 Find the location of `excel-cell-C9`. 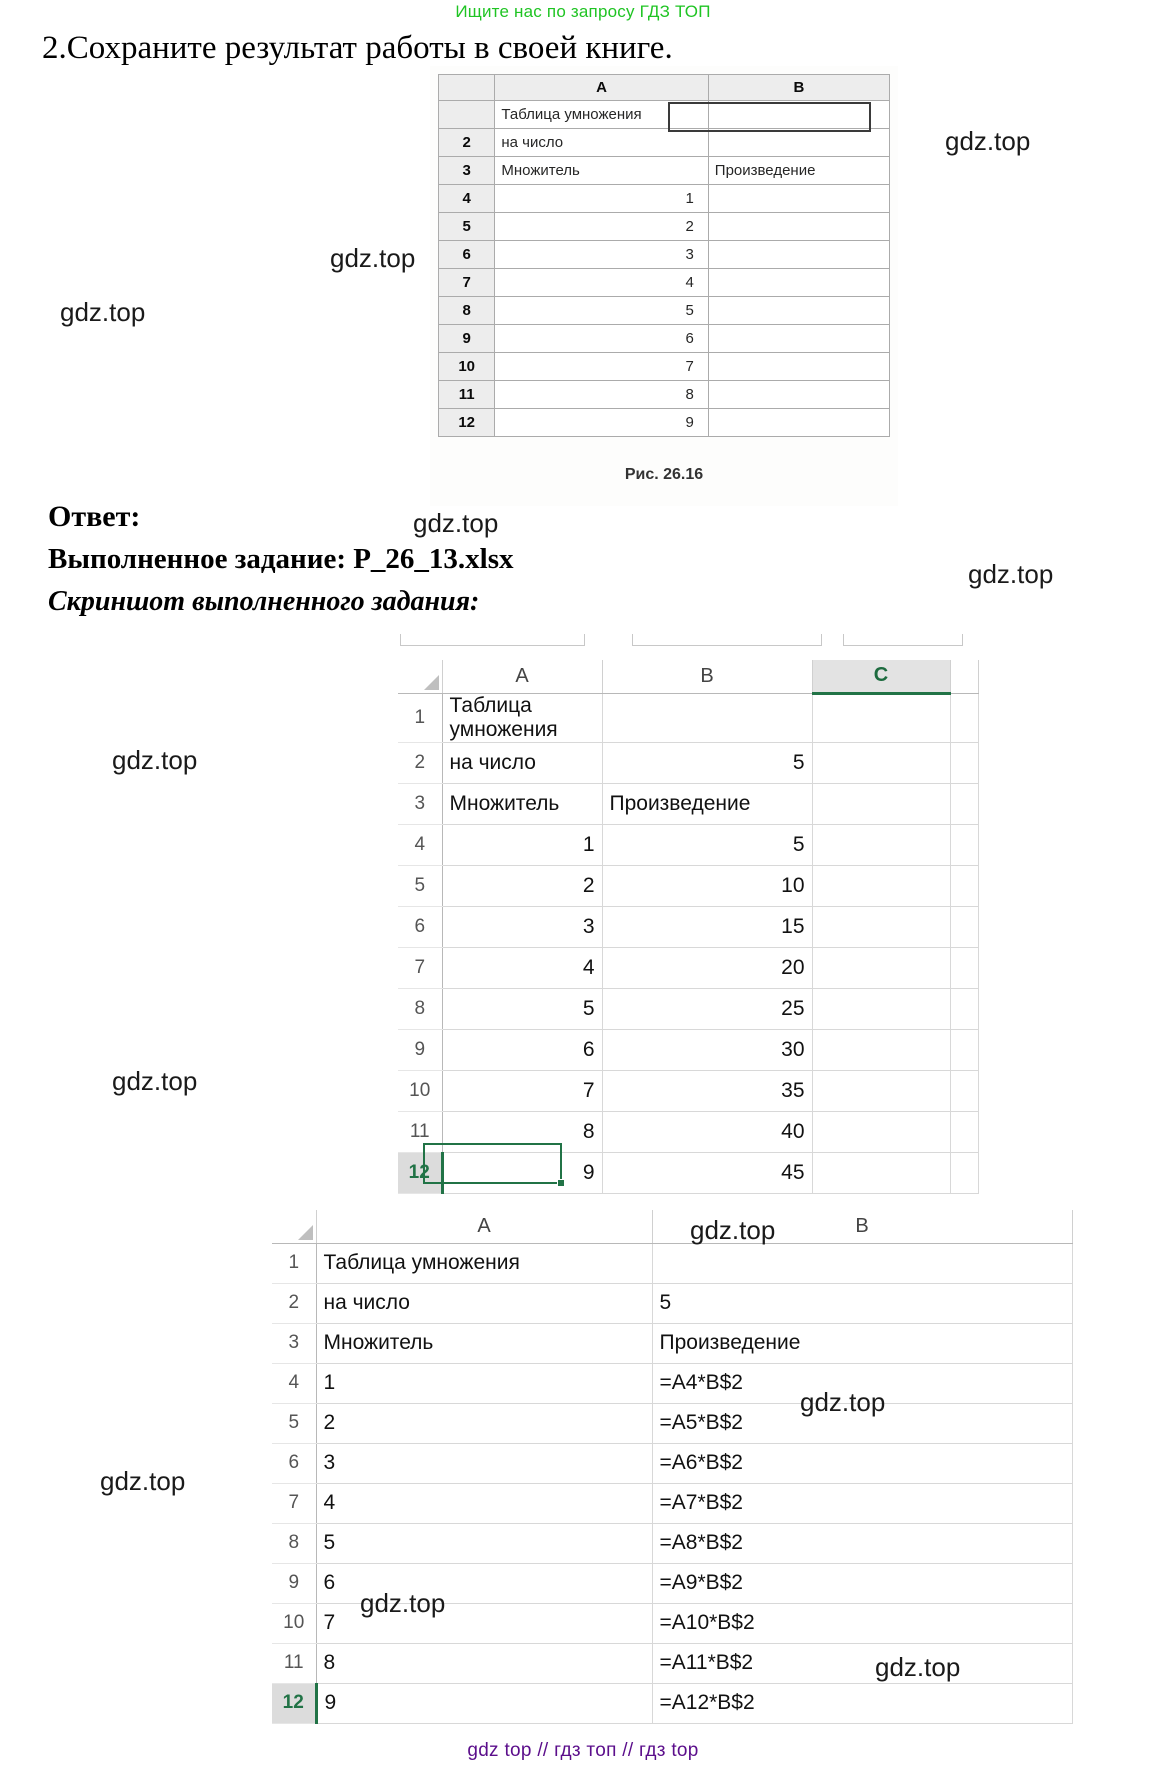

excel-cell-C9 is located at coordinates (881, 1050).